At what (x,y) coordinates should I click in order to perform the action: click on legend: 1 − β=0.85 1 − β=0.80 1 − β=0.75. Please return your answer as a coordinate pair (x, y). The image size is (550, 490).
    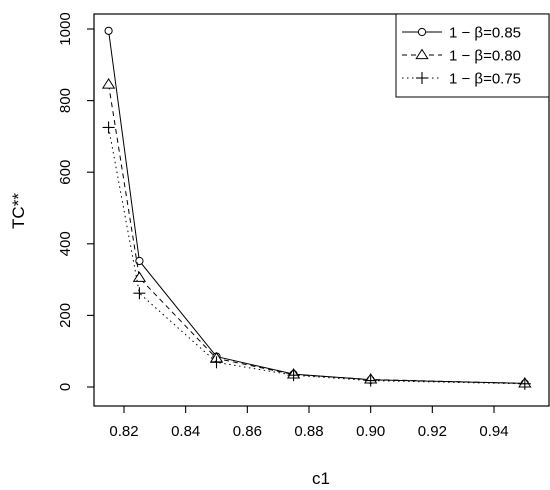
    Looking at the image, I should click on (472, 55).